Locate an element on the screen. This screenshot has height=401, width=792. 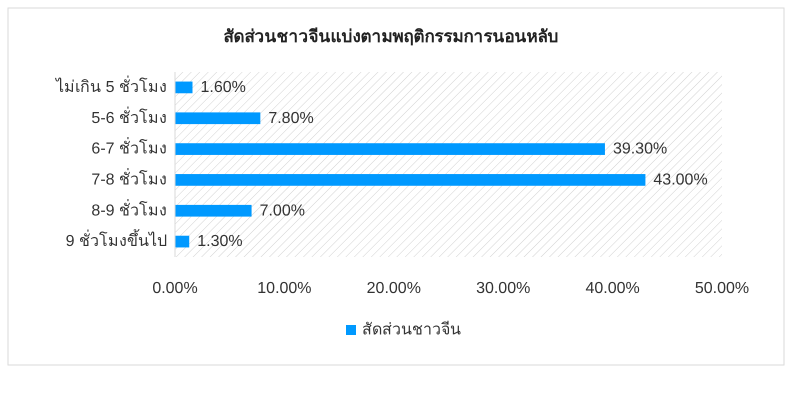
y-tick-label: 9 ชั่วโมงขึ้นไป is located at coordinates (116, 239).